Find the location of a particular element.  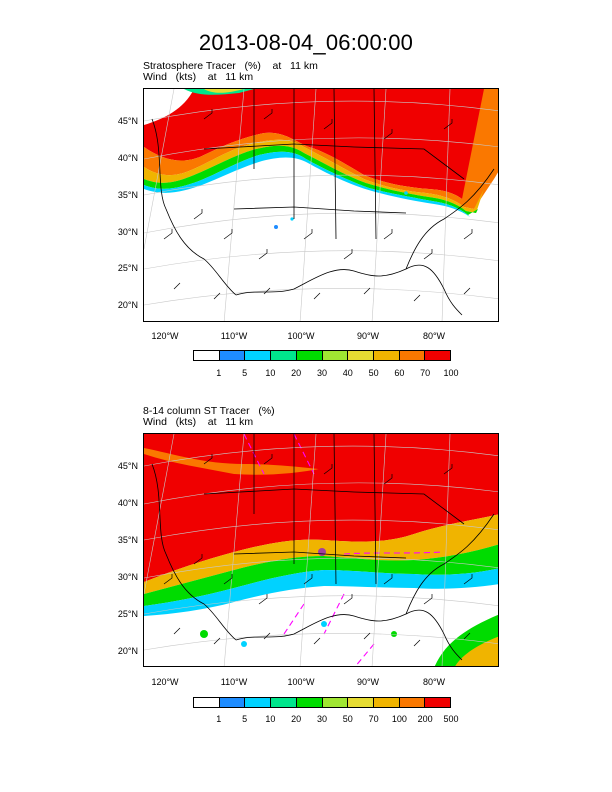

panel1-lat-35: 35°N is located at coordinates (127, 195).